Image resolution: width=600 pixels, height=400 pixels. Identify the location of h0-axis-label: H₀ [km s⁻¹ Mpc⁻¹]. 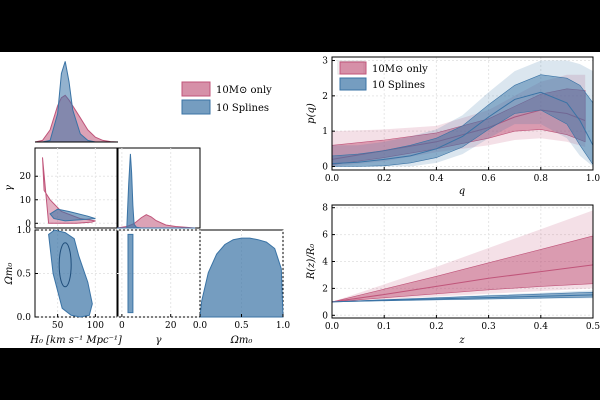
(75, 340).